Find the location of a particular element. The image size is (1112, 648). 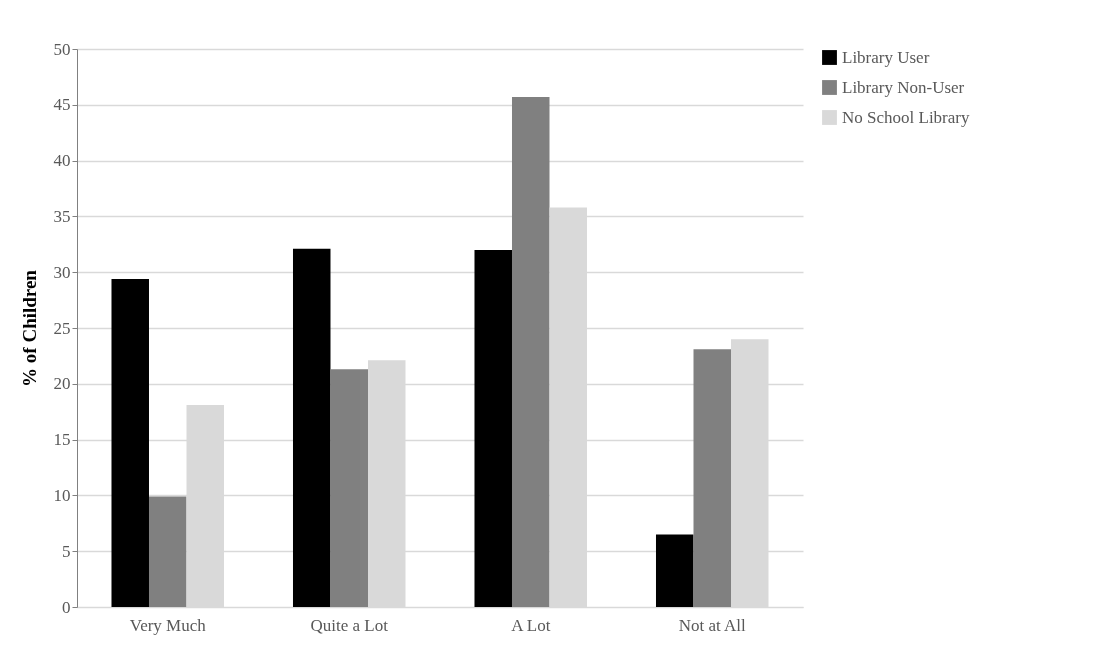

y-tick-label: 50 is located at coordinates (62, 49).